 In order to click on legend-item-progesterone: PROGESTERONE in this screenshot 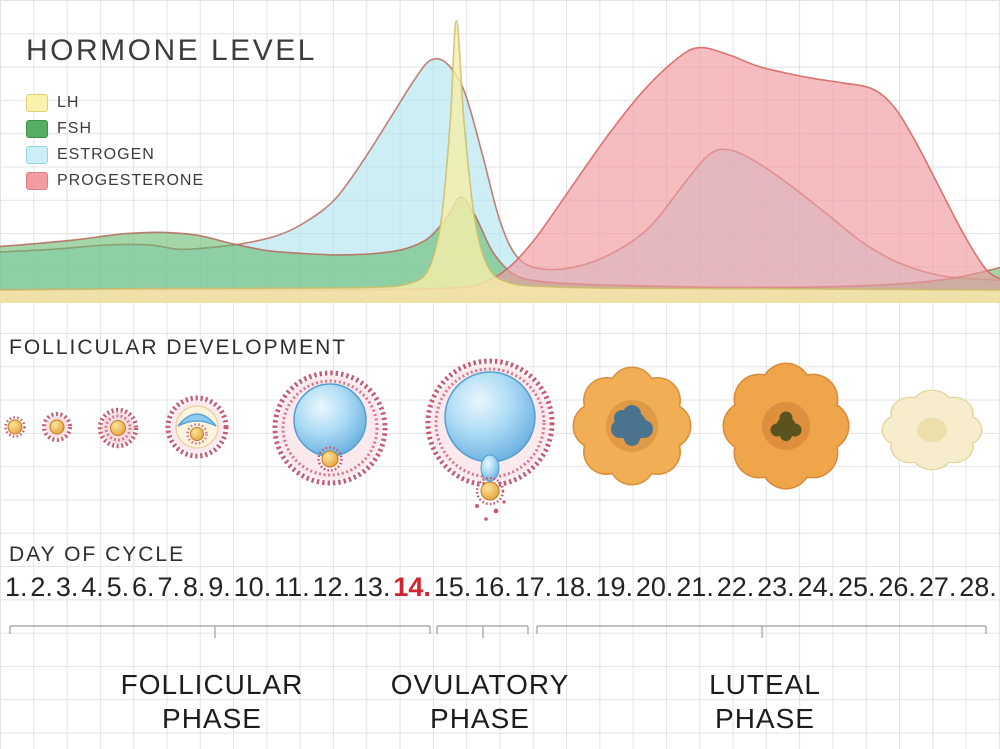, I will do `click(115, 180)`.